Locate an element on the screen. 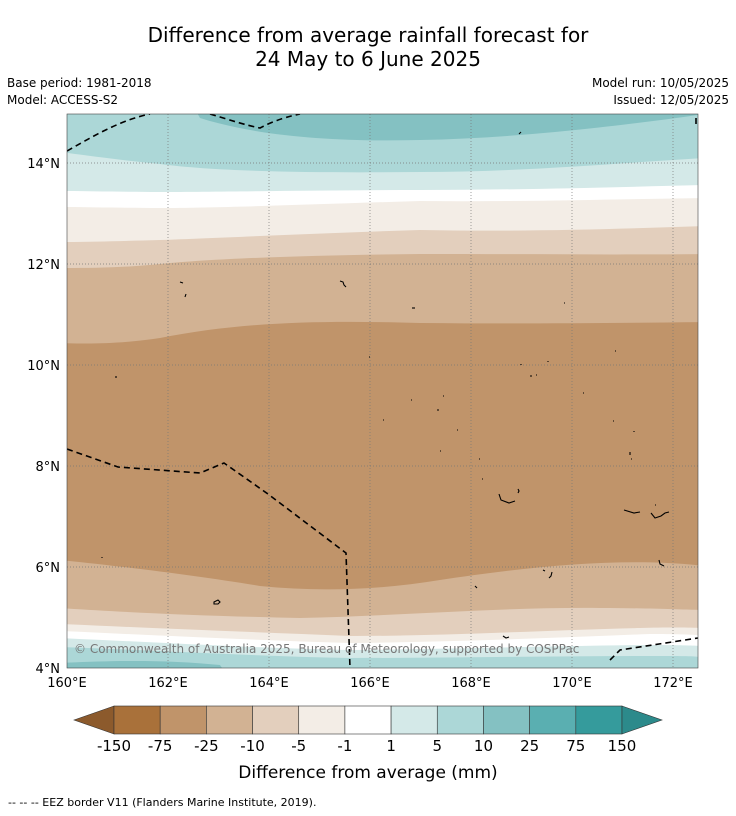  colorbar-label: Difference from average (mm) is located at coordinates (367, 773).